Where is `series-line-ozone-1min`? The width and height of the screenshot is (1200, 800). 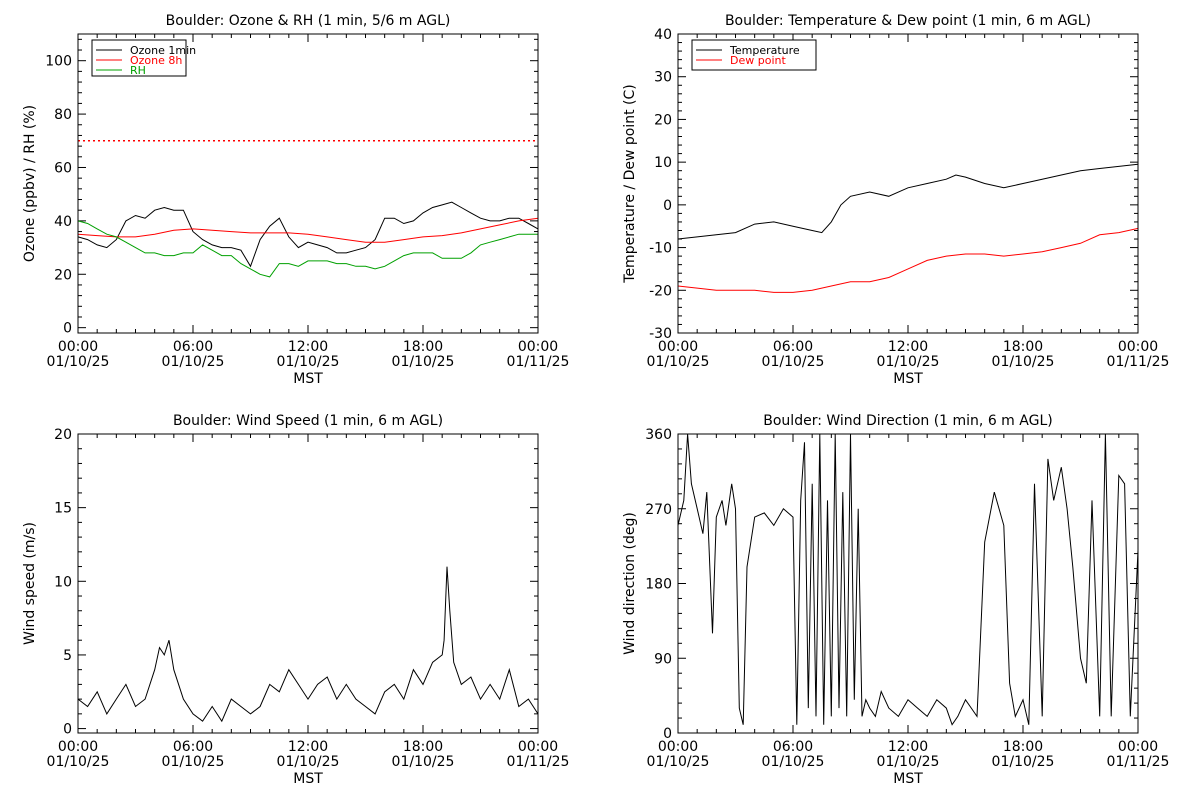 series-line-ozone-1min is located at coordinates (308, 234).